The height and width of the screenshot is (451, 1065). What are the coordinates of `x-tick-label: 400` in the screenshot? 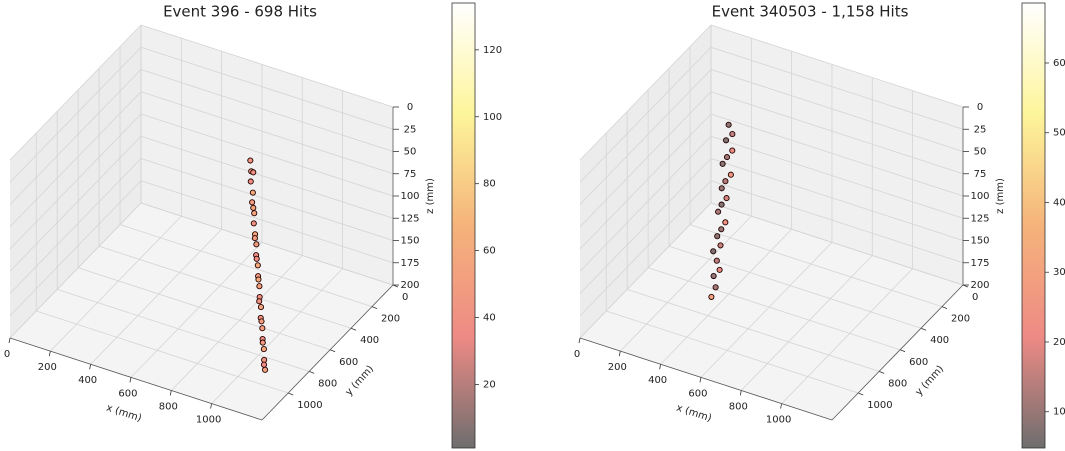 It's located at (657, 380).